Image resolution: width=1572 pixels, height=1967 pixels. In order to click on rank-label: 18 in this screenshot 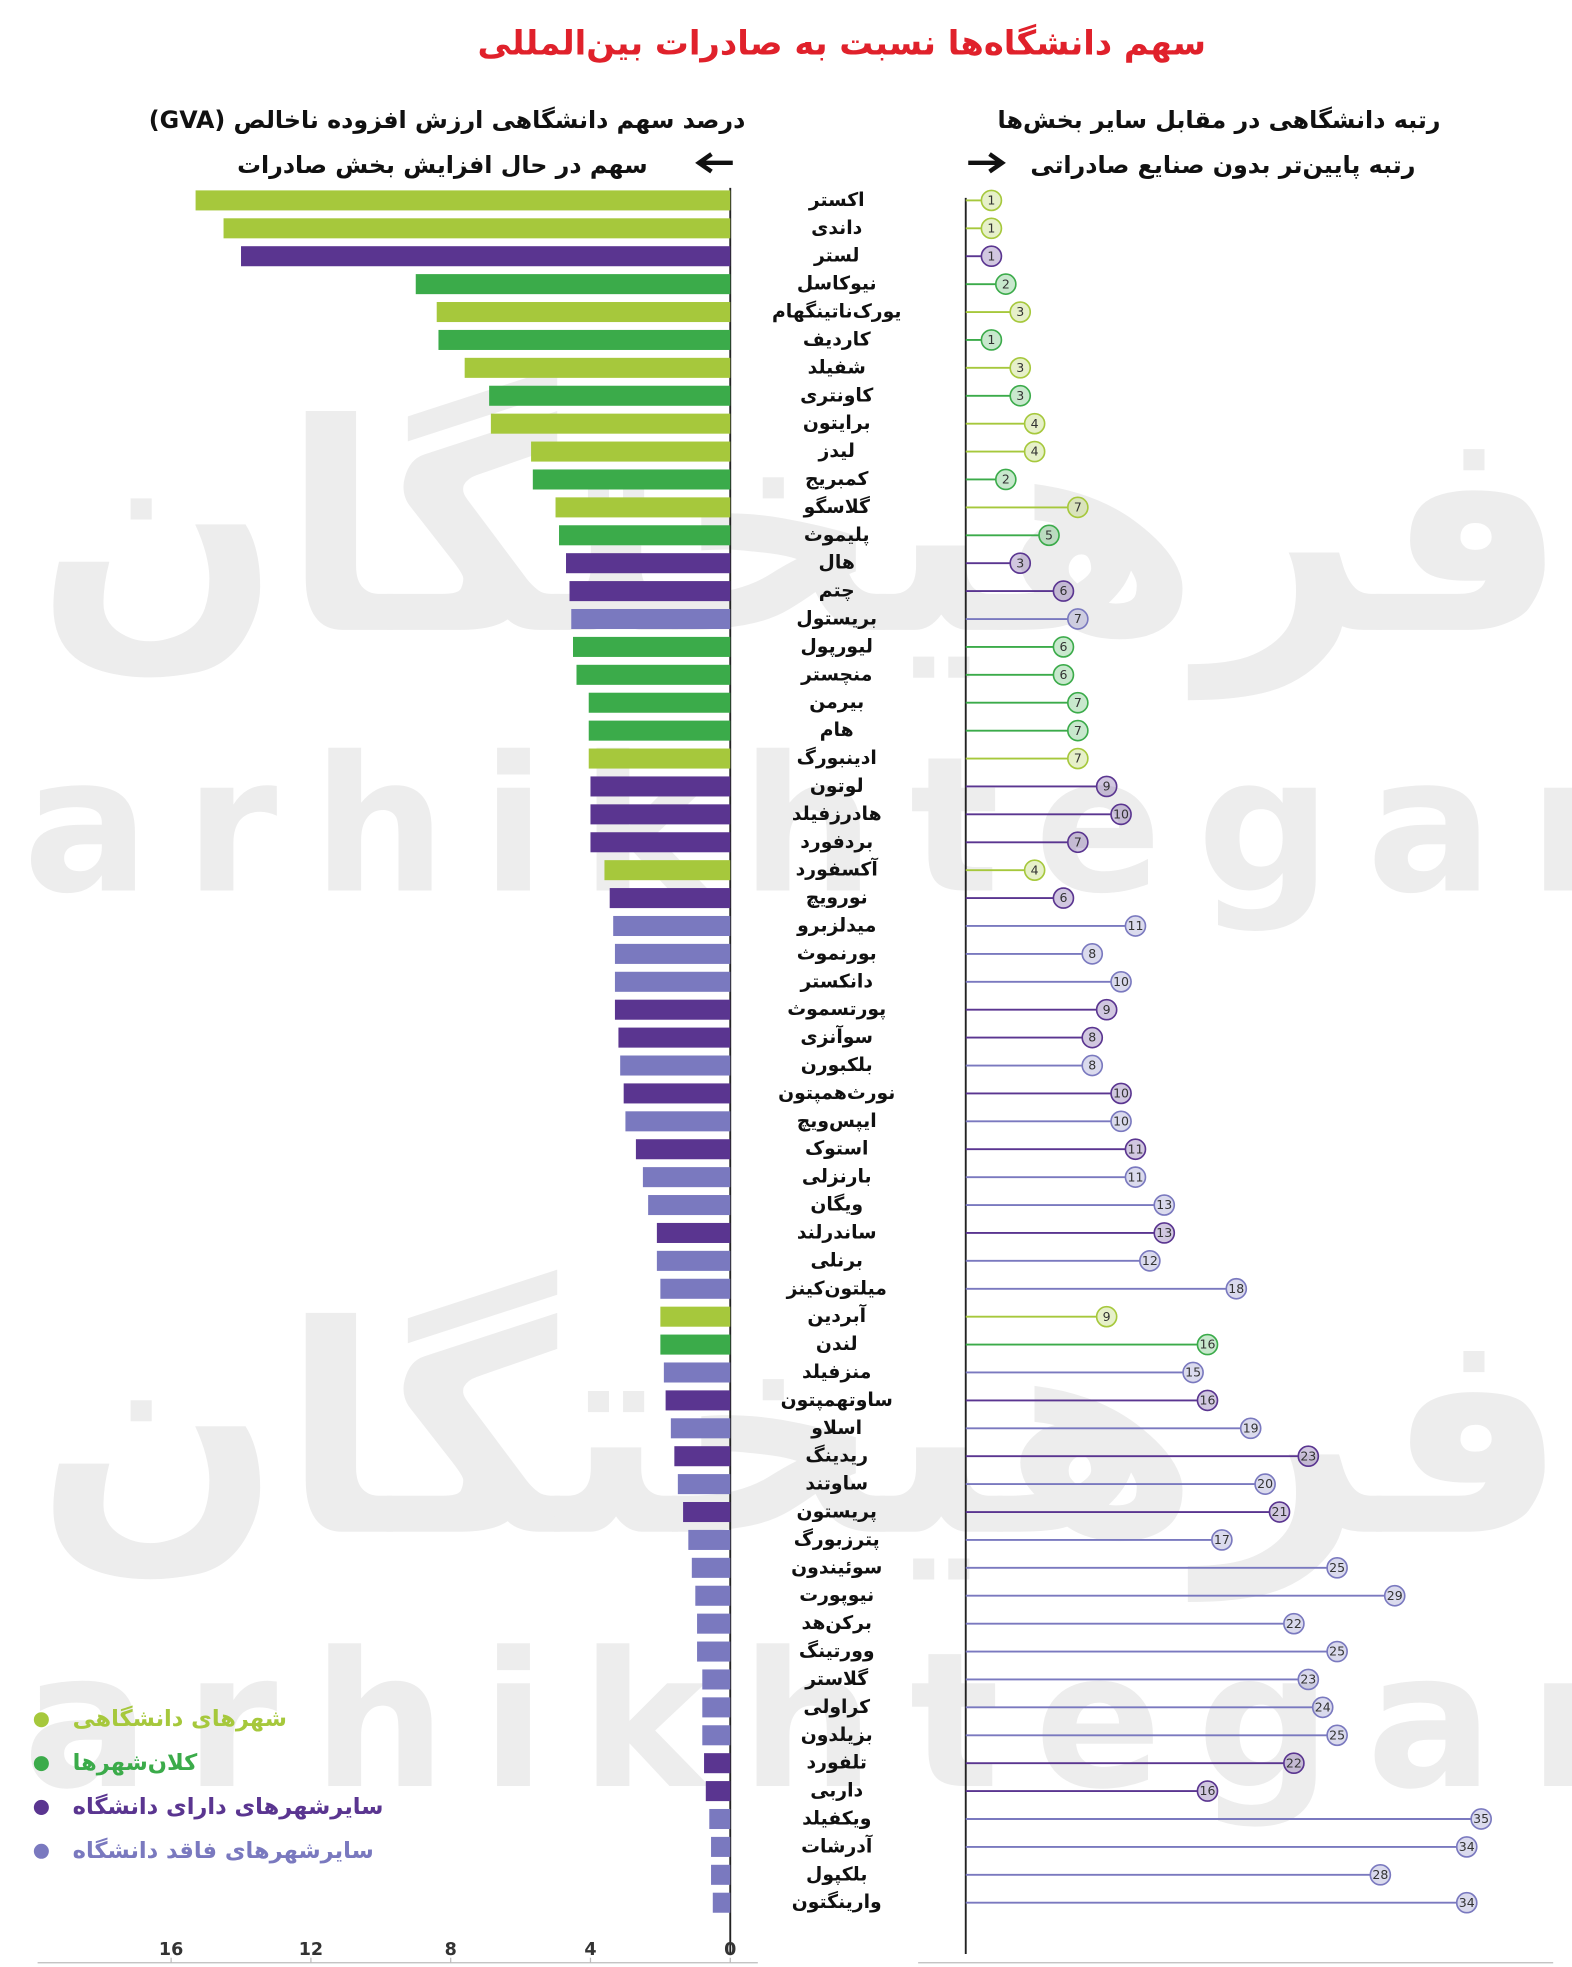, I will do `click(1236, 1288)`.